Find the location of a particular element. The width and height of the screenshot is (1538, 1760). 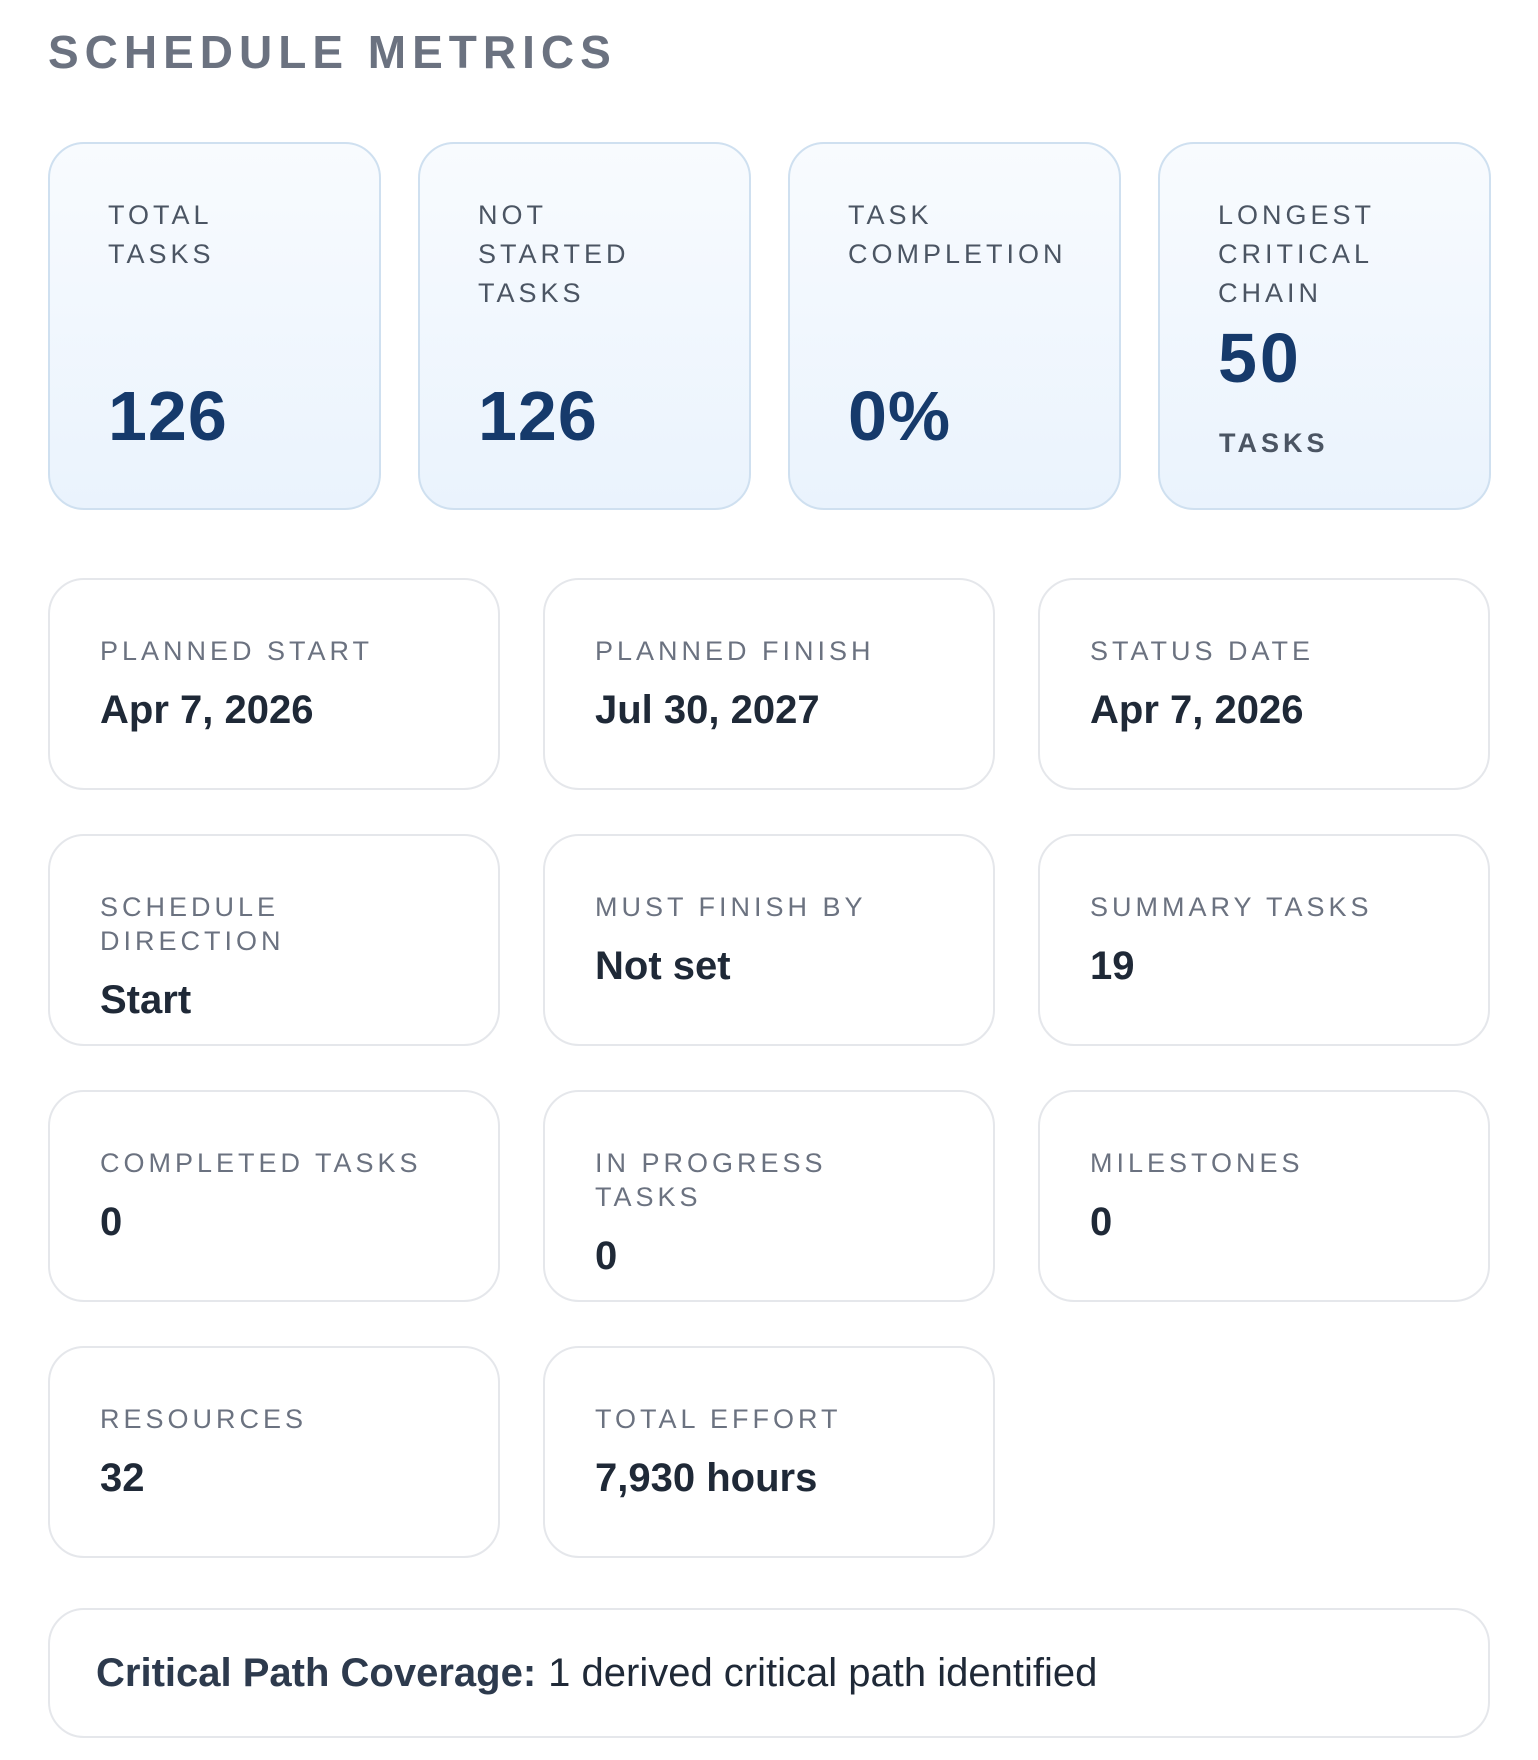

kpi-card-not-started: NOT STARTED TASKS 126 is located at coordinates (584, 326).